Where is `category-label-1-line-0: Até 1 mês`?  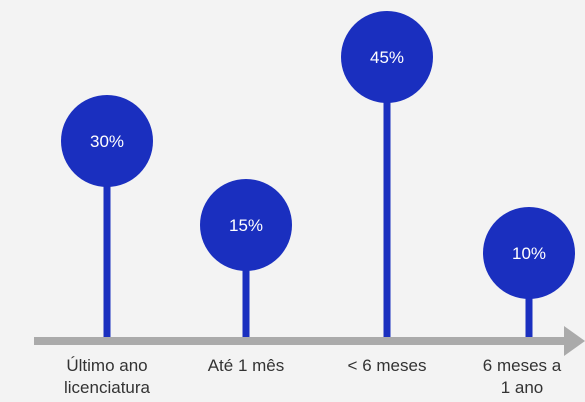
category-label-1-line-0: Até 1 mês is located at coordinates (246, 365).